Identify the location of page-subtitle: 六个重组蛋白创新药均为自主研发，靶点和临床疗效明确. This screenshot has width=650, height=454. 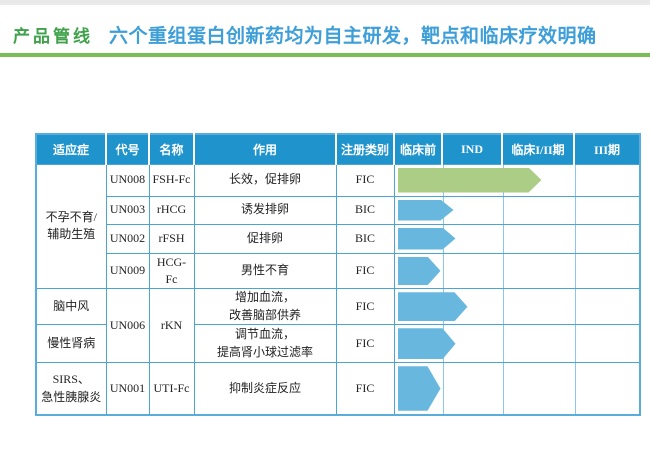
(353, 36).